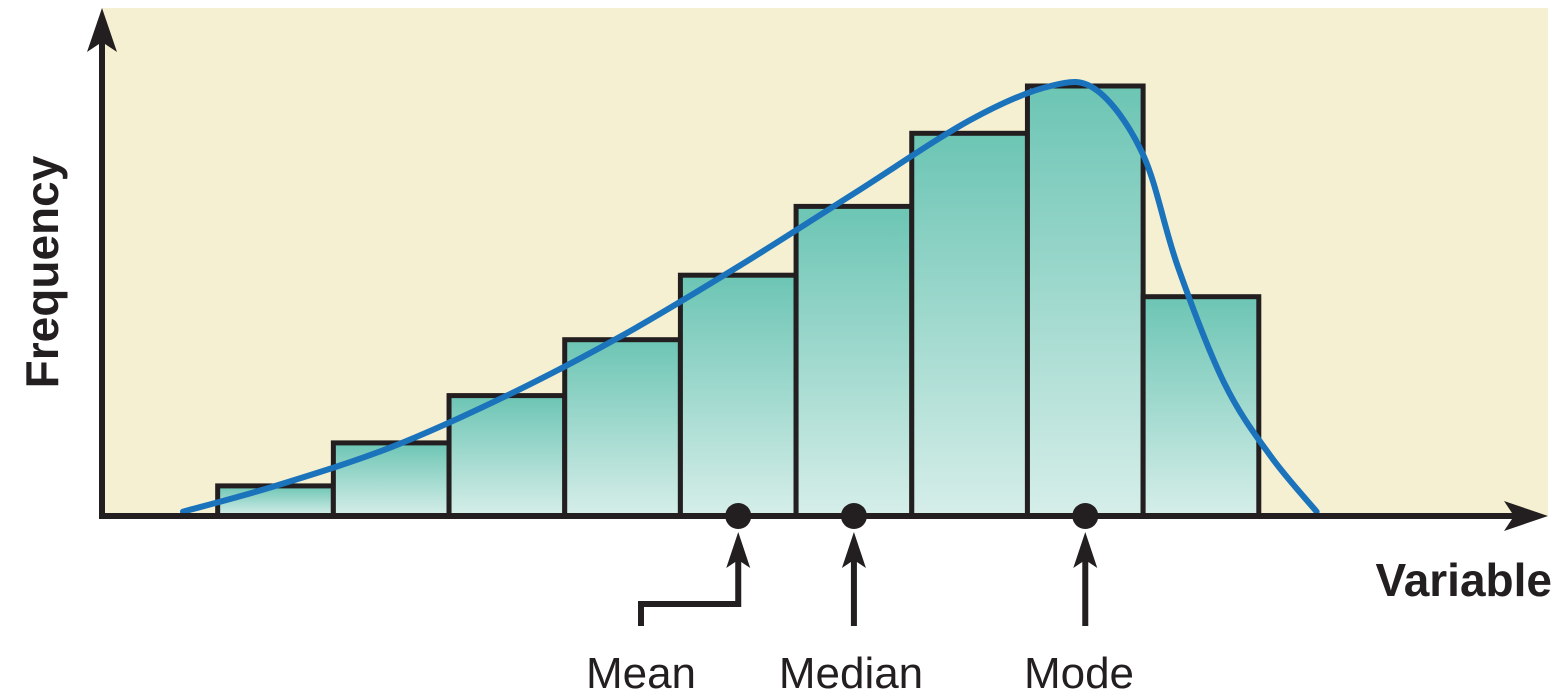  I want to click on mode-label: Mode, so click(1079, 671).